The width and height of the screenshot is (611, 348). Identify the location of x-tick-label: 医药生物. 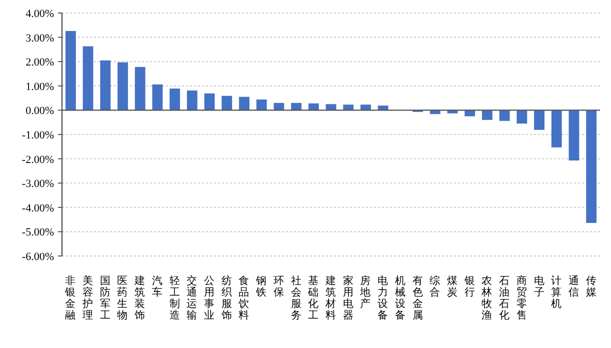
(122, 298).